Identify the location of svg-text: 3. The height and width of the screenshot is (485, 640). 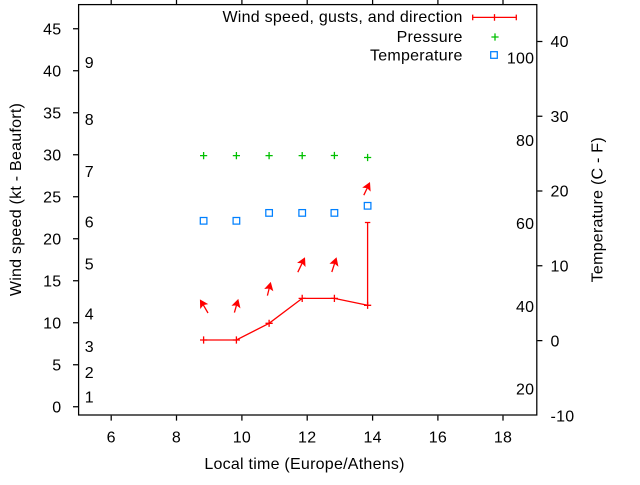
(89, 347).